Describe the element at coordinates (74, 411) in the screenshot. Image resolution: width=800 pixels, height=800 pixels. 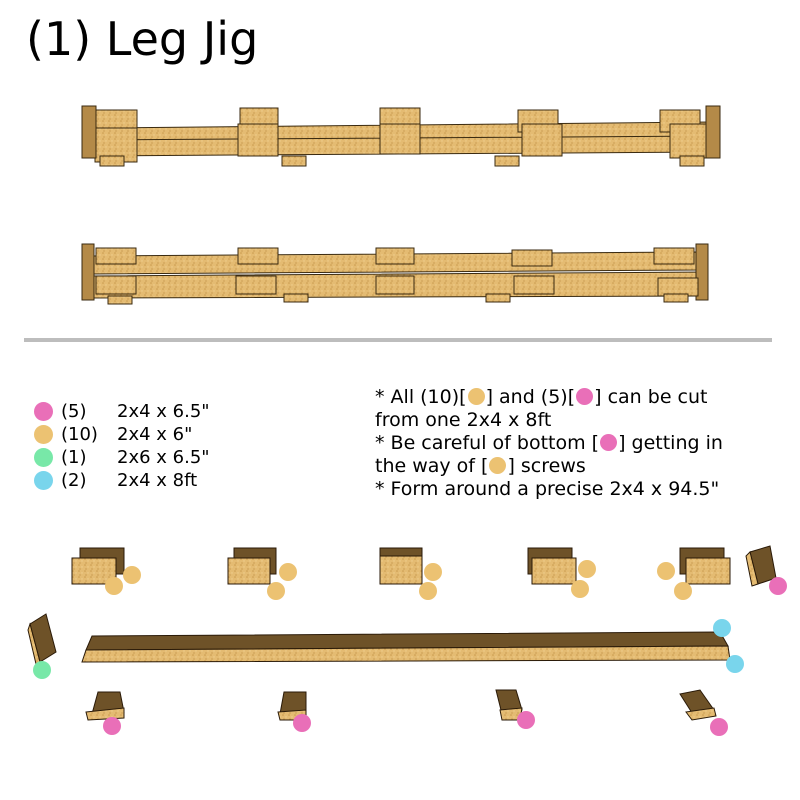
I see `legend-qty: (5)` at that location.